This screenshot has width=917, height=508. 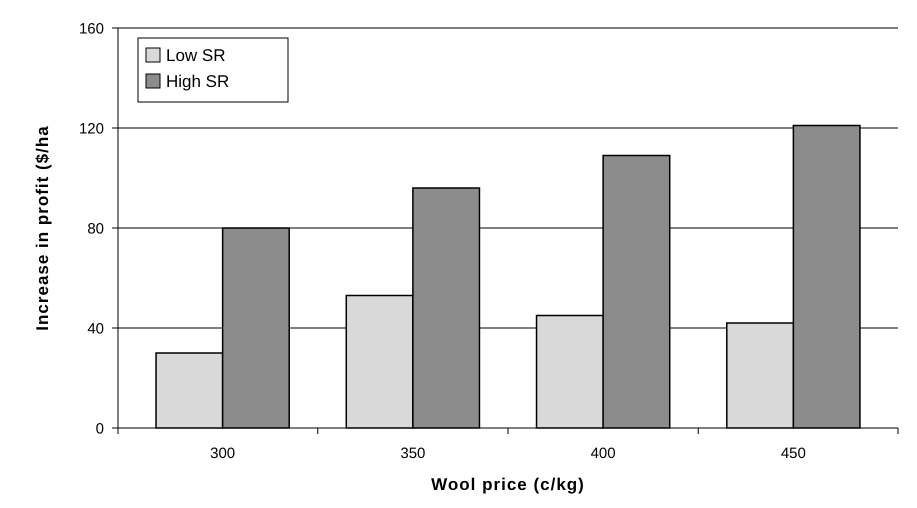 I want to click on legend-label: Low SR, so click(x=196, y=55).